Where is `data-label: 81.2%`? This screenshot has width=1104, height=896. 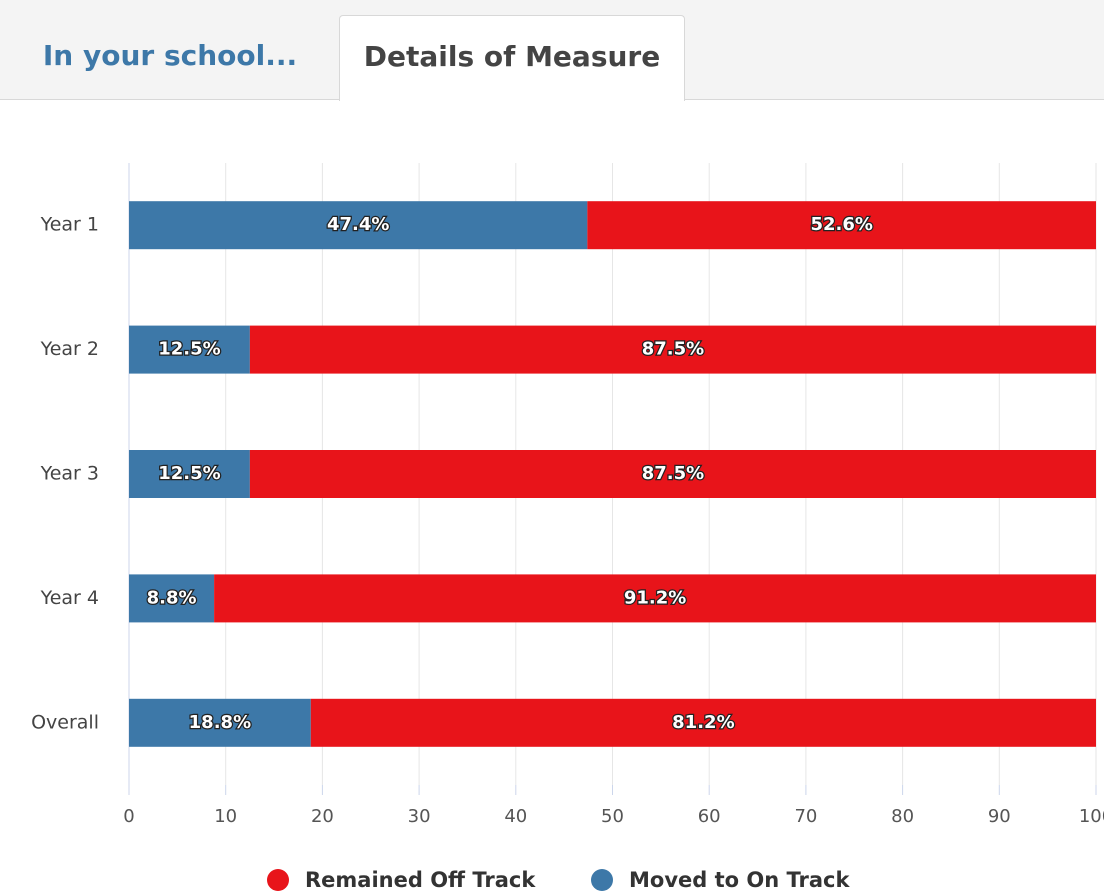 data-label: 81.2% is located at coordinates (703, 722).